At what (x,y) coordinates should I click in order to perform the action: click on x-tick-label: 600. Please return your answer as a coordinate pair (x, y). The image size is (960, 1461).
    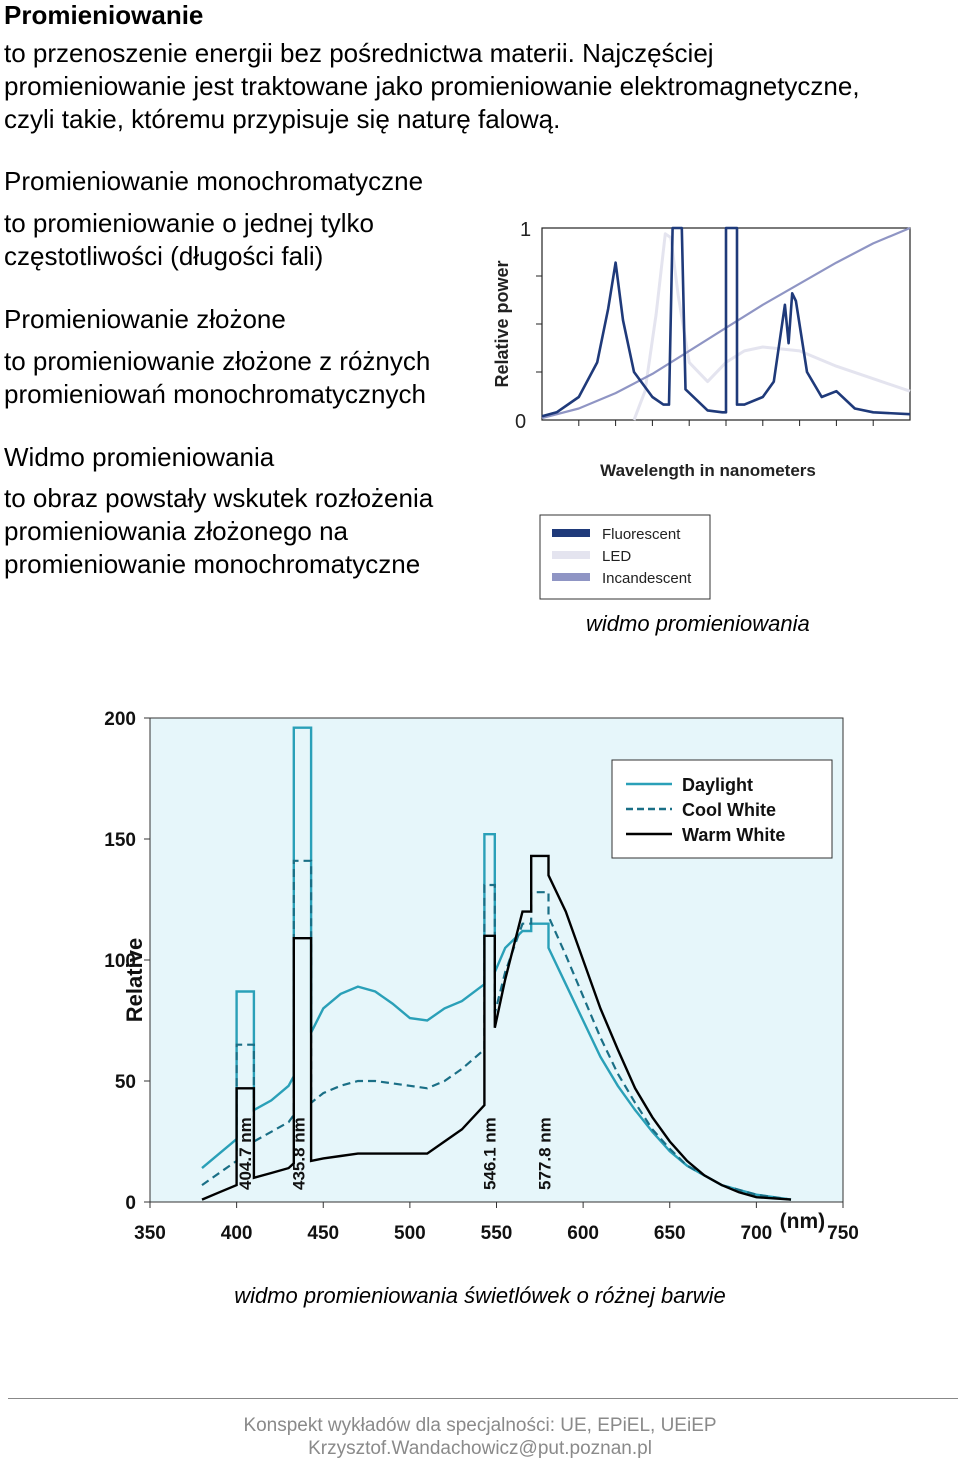
    Looking at the image, I should click on (583, 1233).